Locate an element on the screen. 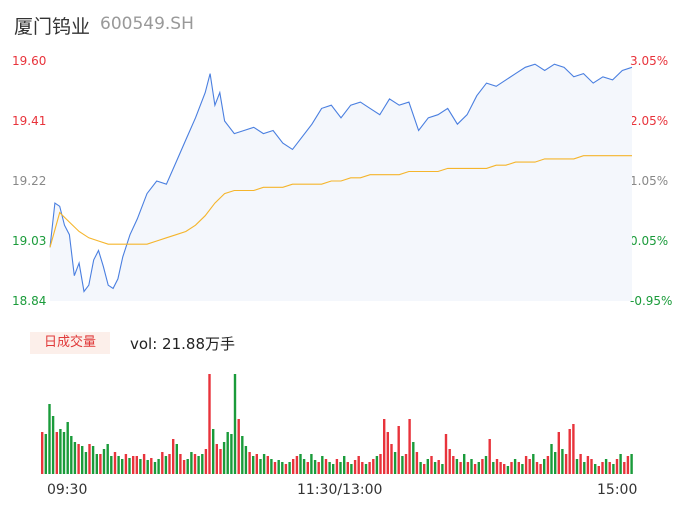  price-tick-label: 19.41 is located at coordinates (29, 121).